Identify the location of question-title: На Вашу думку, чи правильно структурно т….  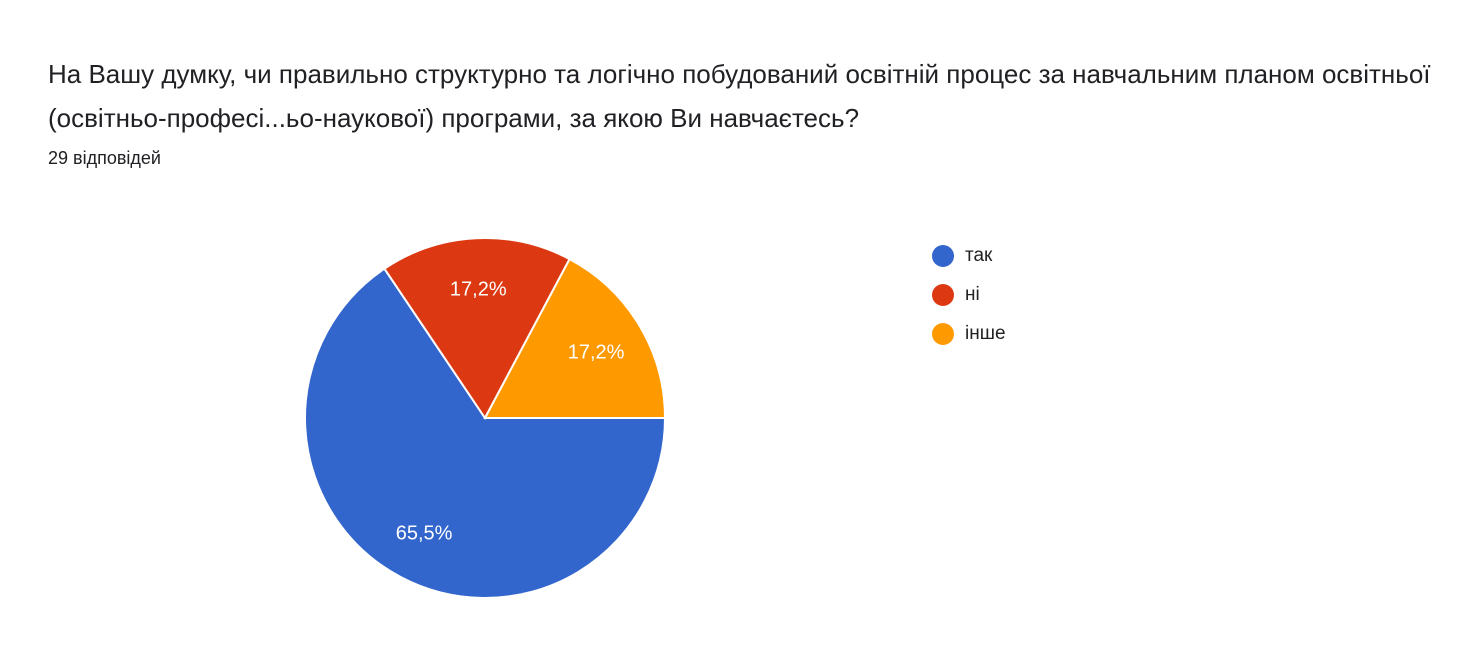
(739, 96).